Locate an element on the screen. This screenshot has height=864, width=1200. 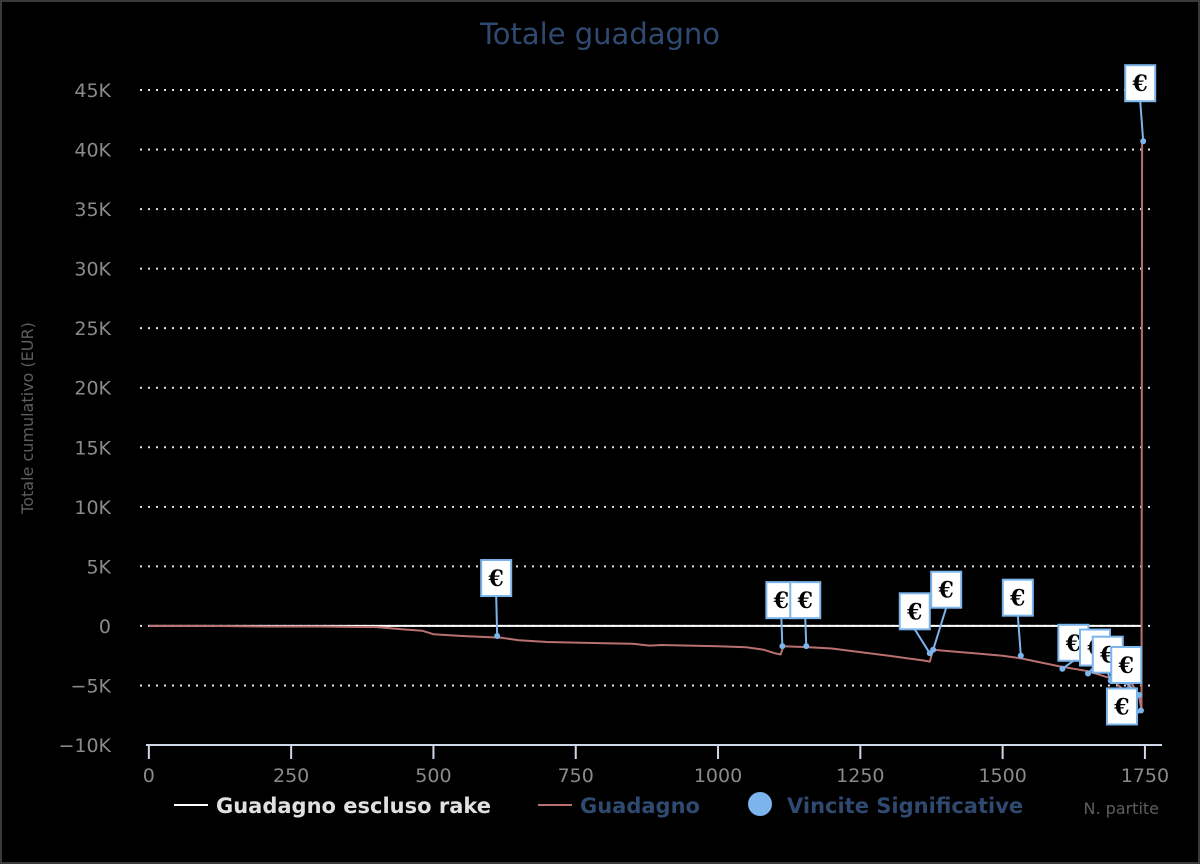
y-tick-label: 0 is located at coordinates (105, 627).